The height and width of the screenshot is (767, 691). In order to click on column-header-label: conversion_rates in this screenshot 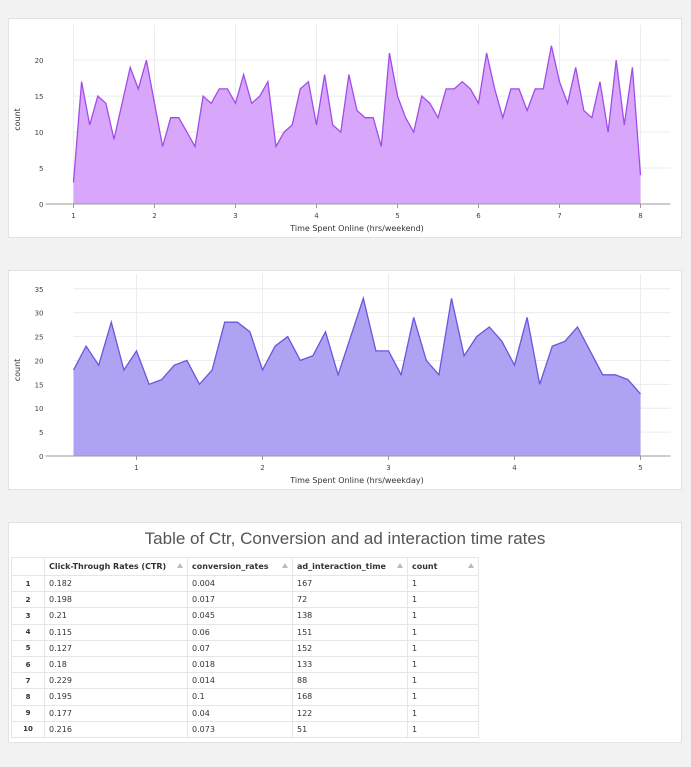, I will do `click(230, 566)`.